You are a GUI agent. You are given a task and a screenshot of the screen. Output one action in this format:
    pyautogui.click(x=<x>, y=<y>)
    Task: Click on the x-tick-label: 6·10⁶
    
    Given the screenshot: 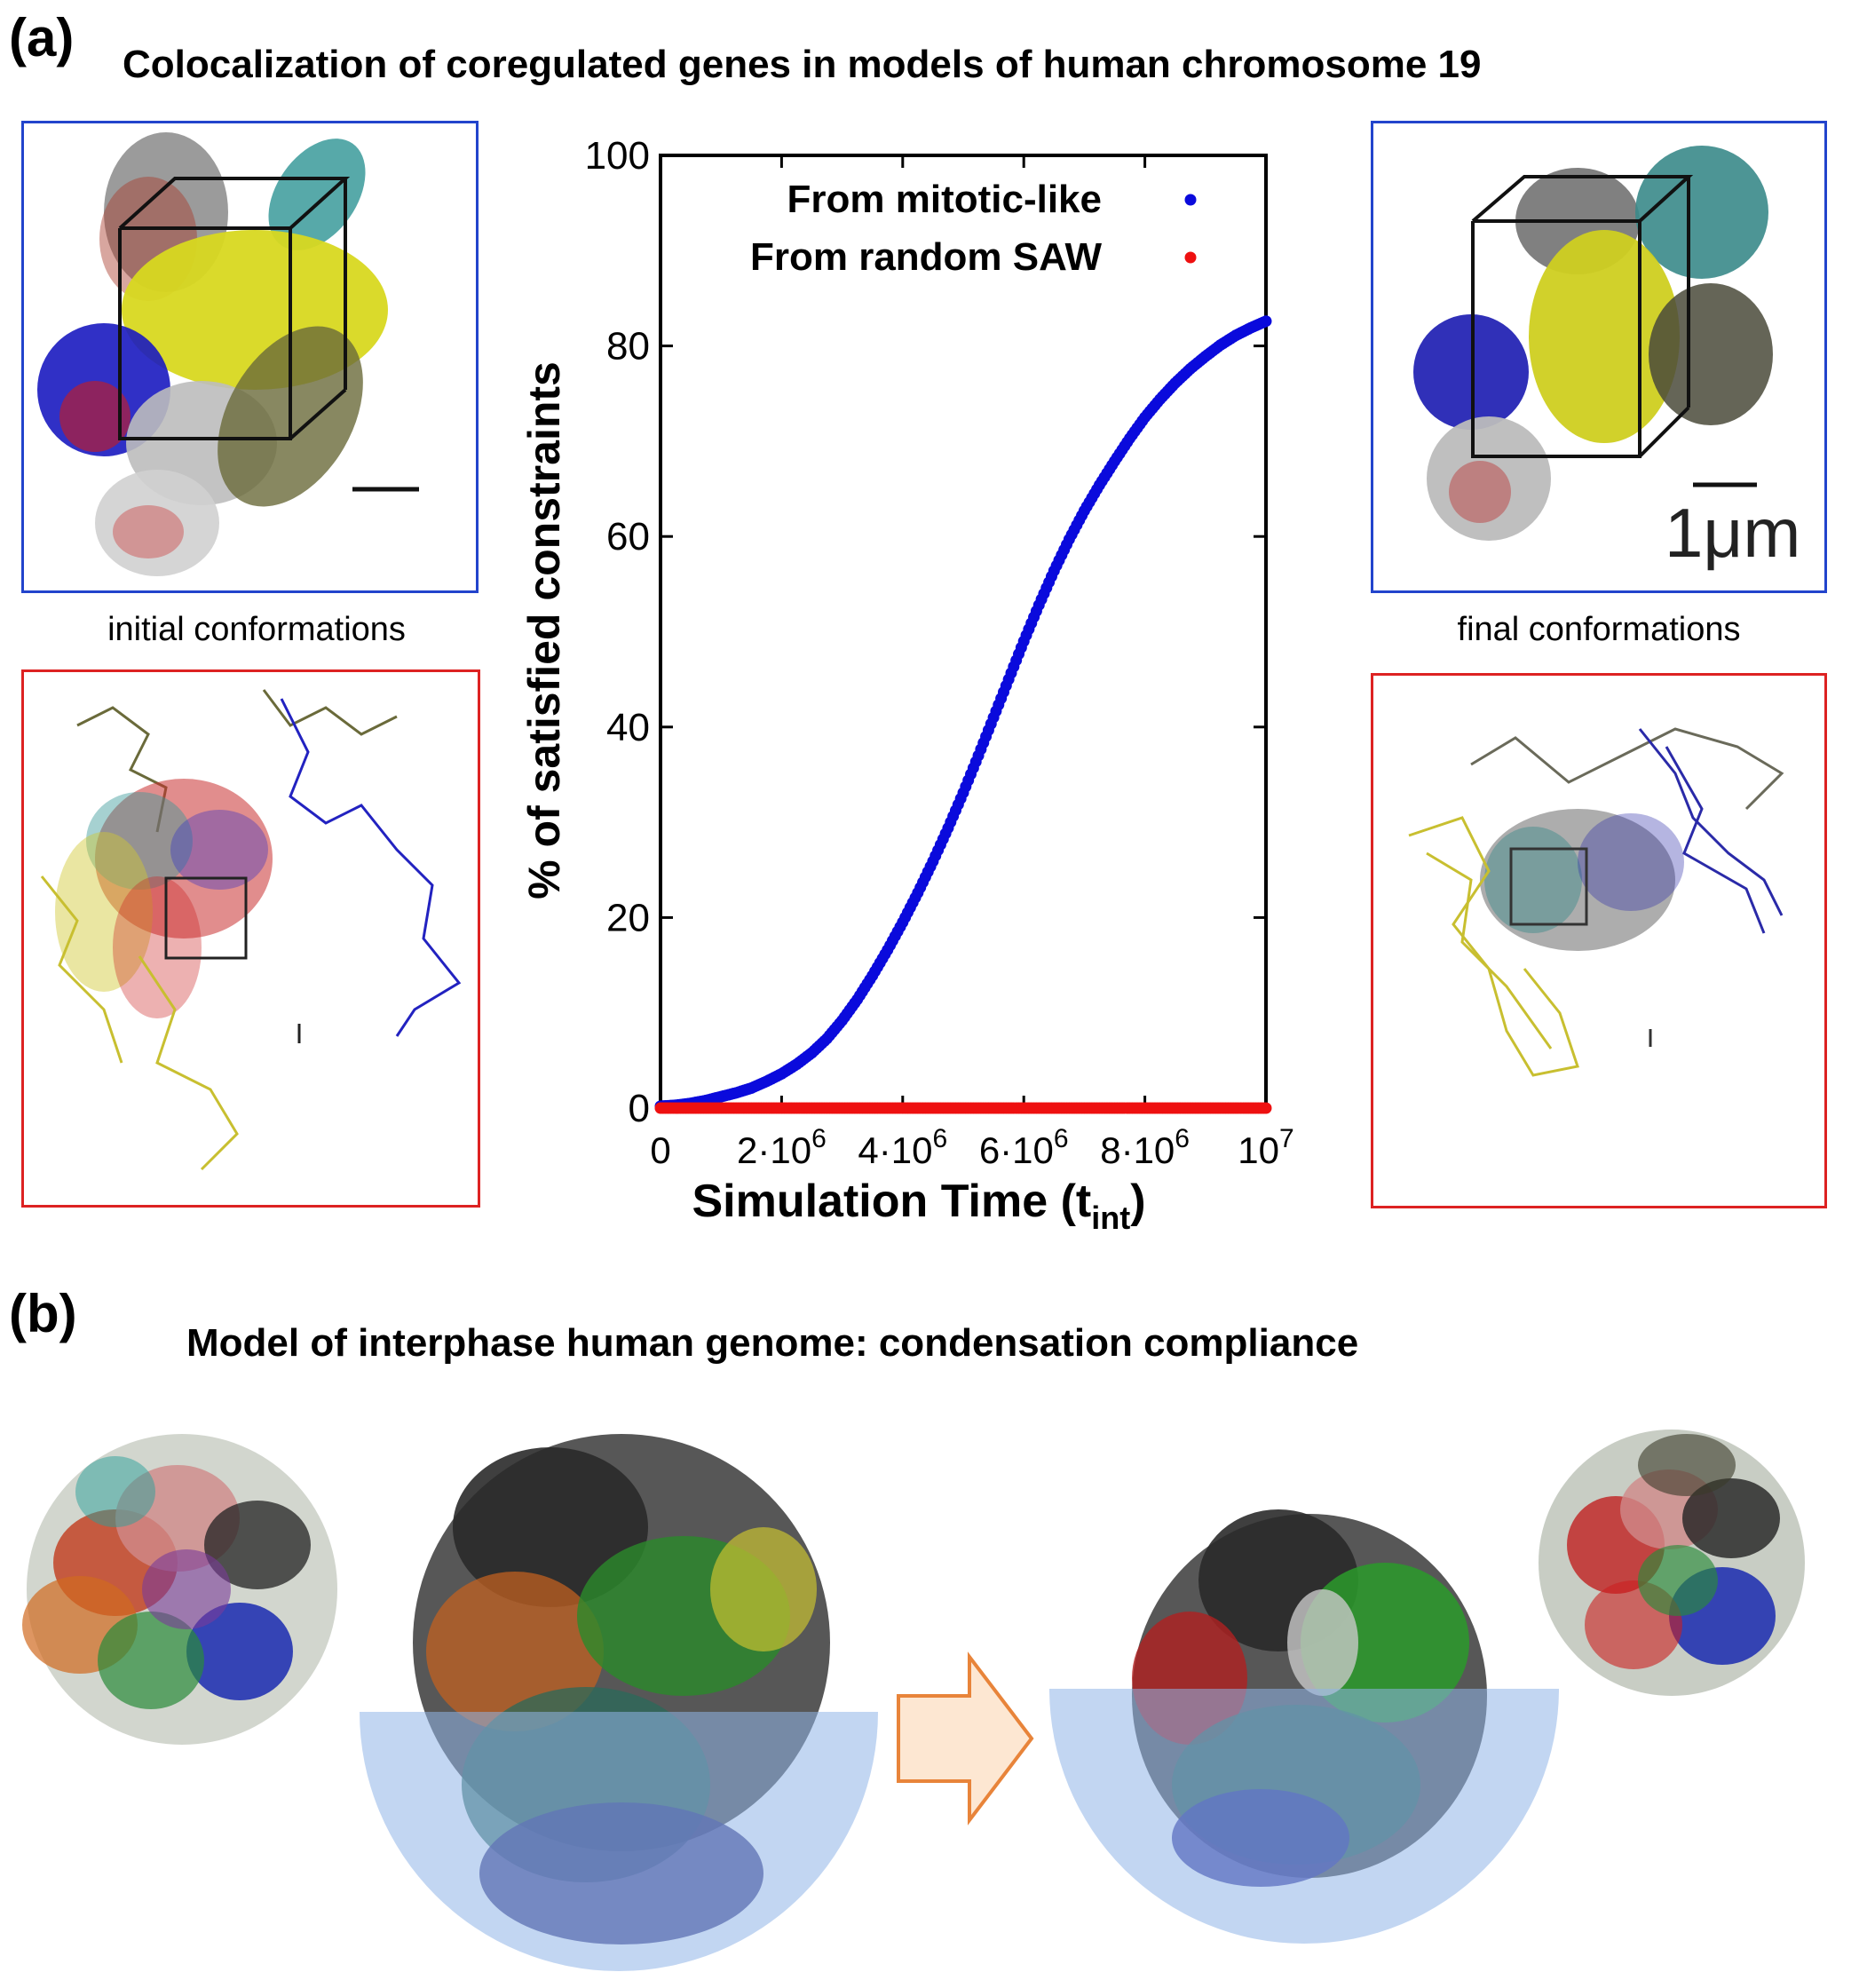 What is the action you would take?
    pyautogui.click(x=1024, y=1147)
    